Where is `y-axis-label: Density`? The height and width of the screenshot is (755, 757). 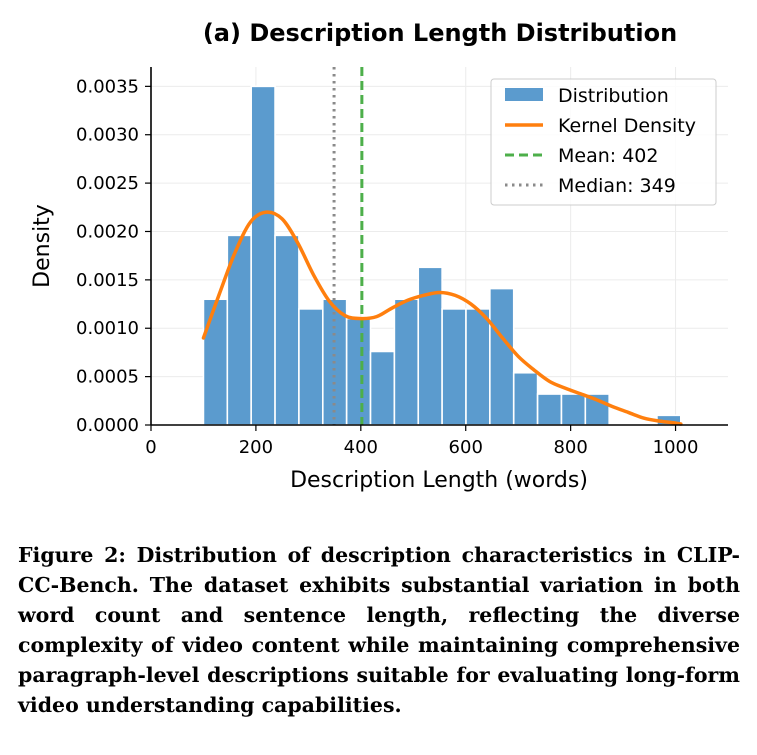 y-axis-label: Density is located at coordinates (42, 246).